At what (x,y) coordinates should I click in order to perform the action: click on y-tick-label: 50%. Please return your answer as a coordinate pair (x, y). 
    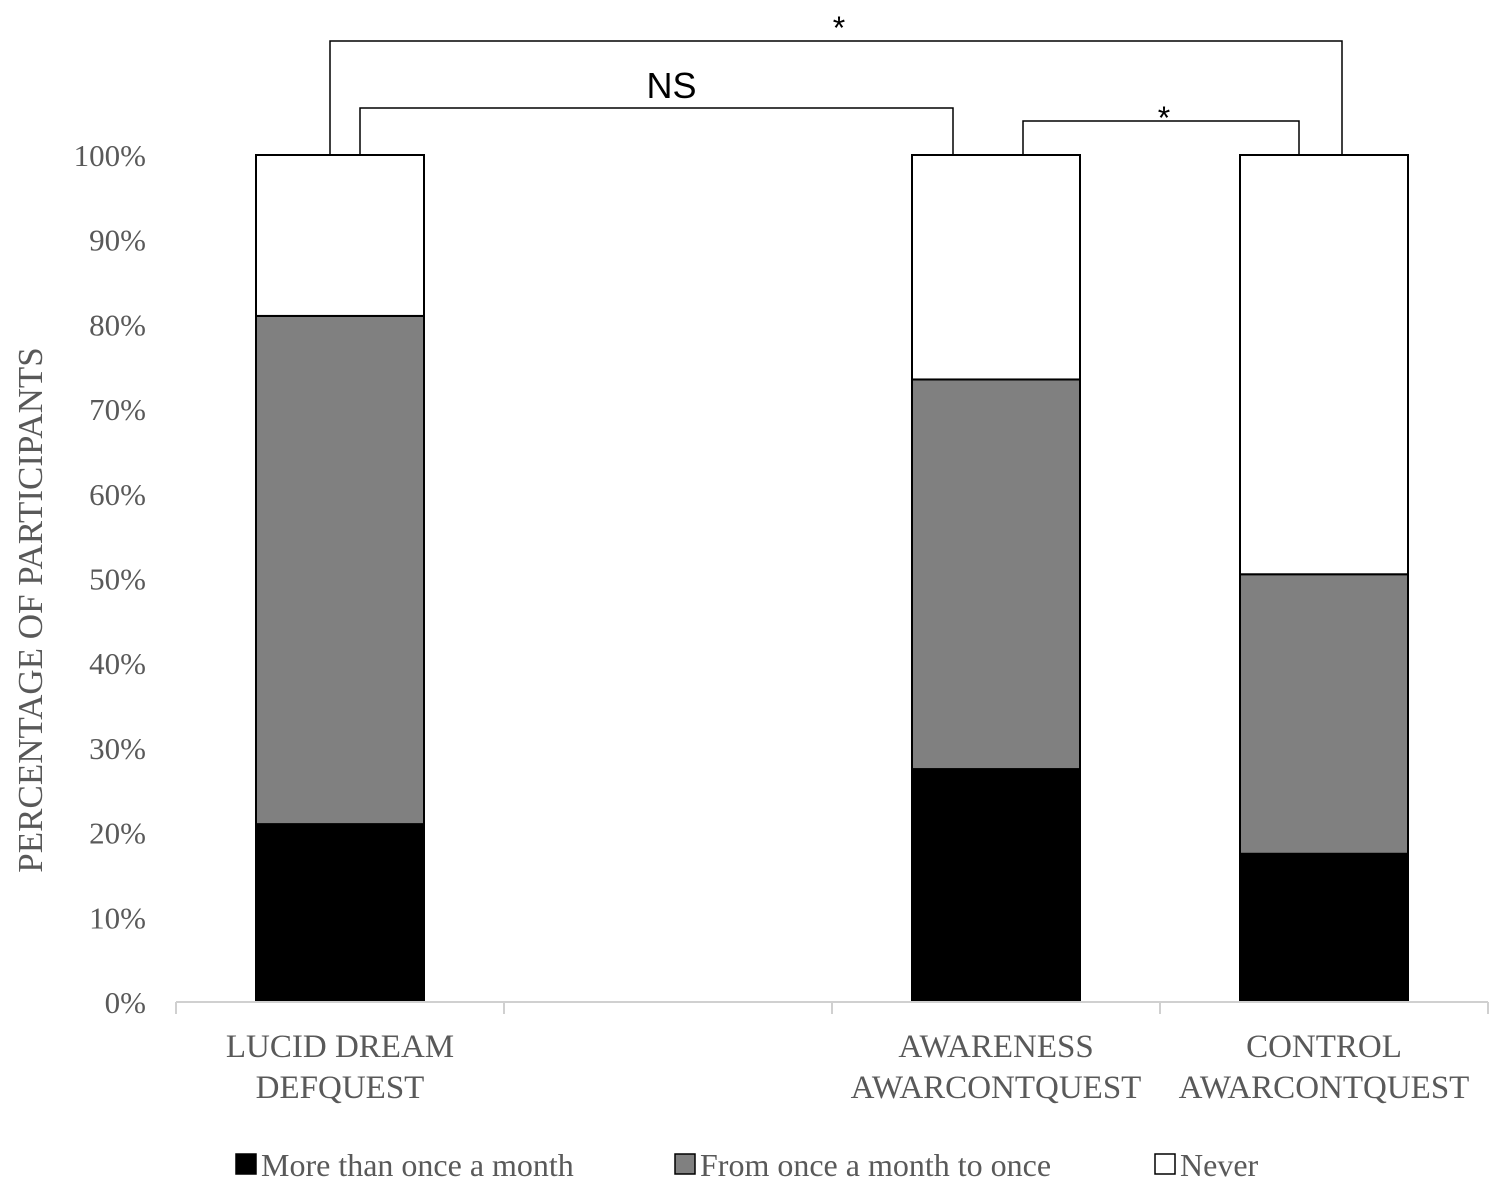
    Looking at the image, I should click on (117, 579).